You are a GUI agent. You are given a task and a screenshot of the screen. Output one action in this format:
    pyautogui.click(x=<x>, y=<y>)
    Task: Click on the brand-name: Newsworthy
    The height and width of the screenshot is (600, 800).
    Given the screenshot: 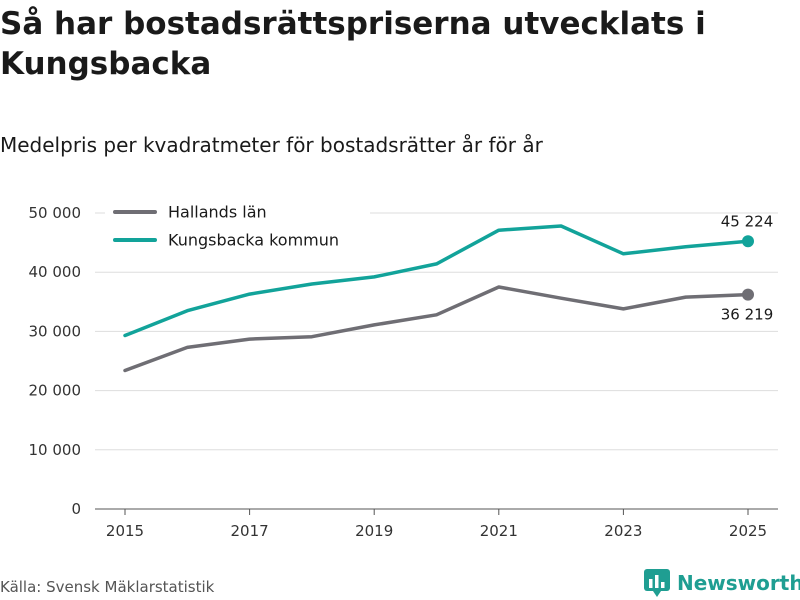 What is the action you would take?
    pyautogui.click(x=738, y=583)
    